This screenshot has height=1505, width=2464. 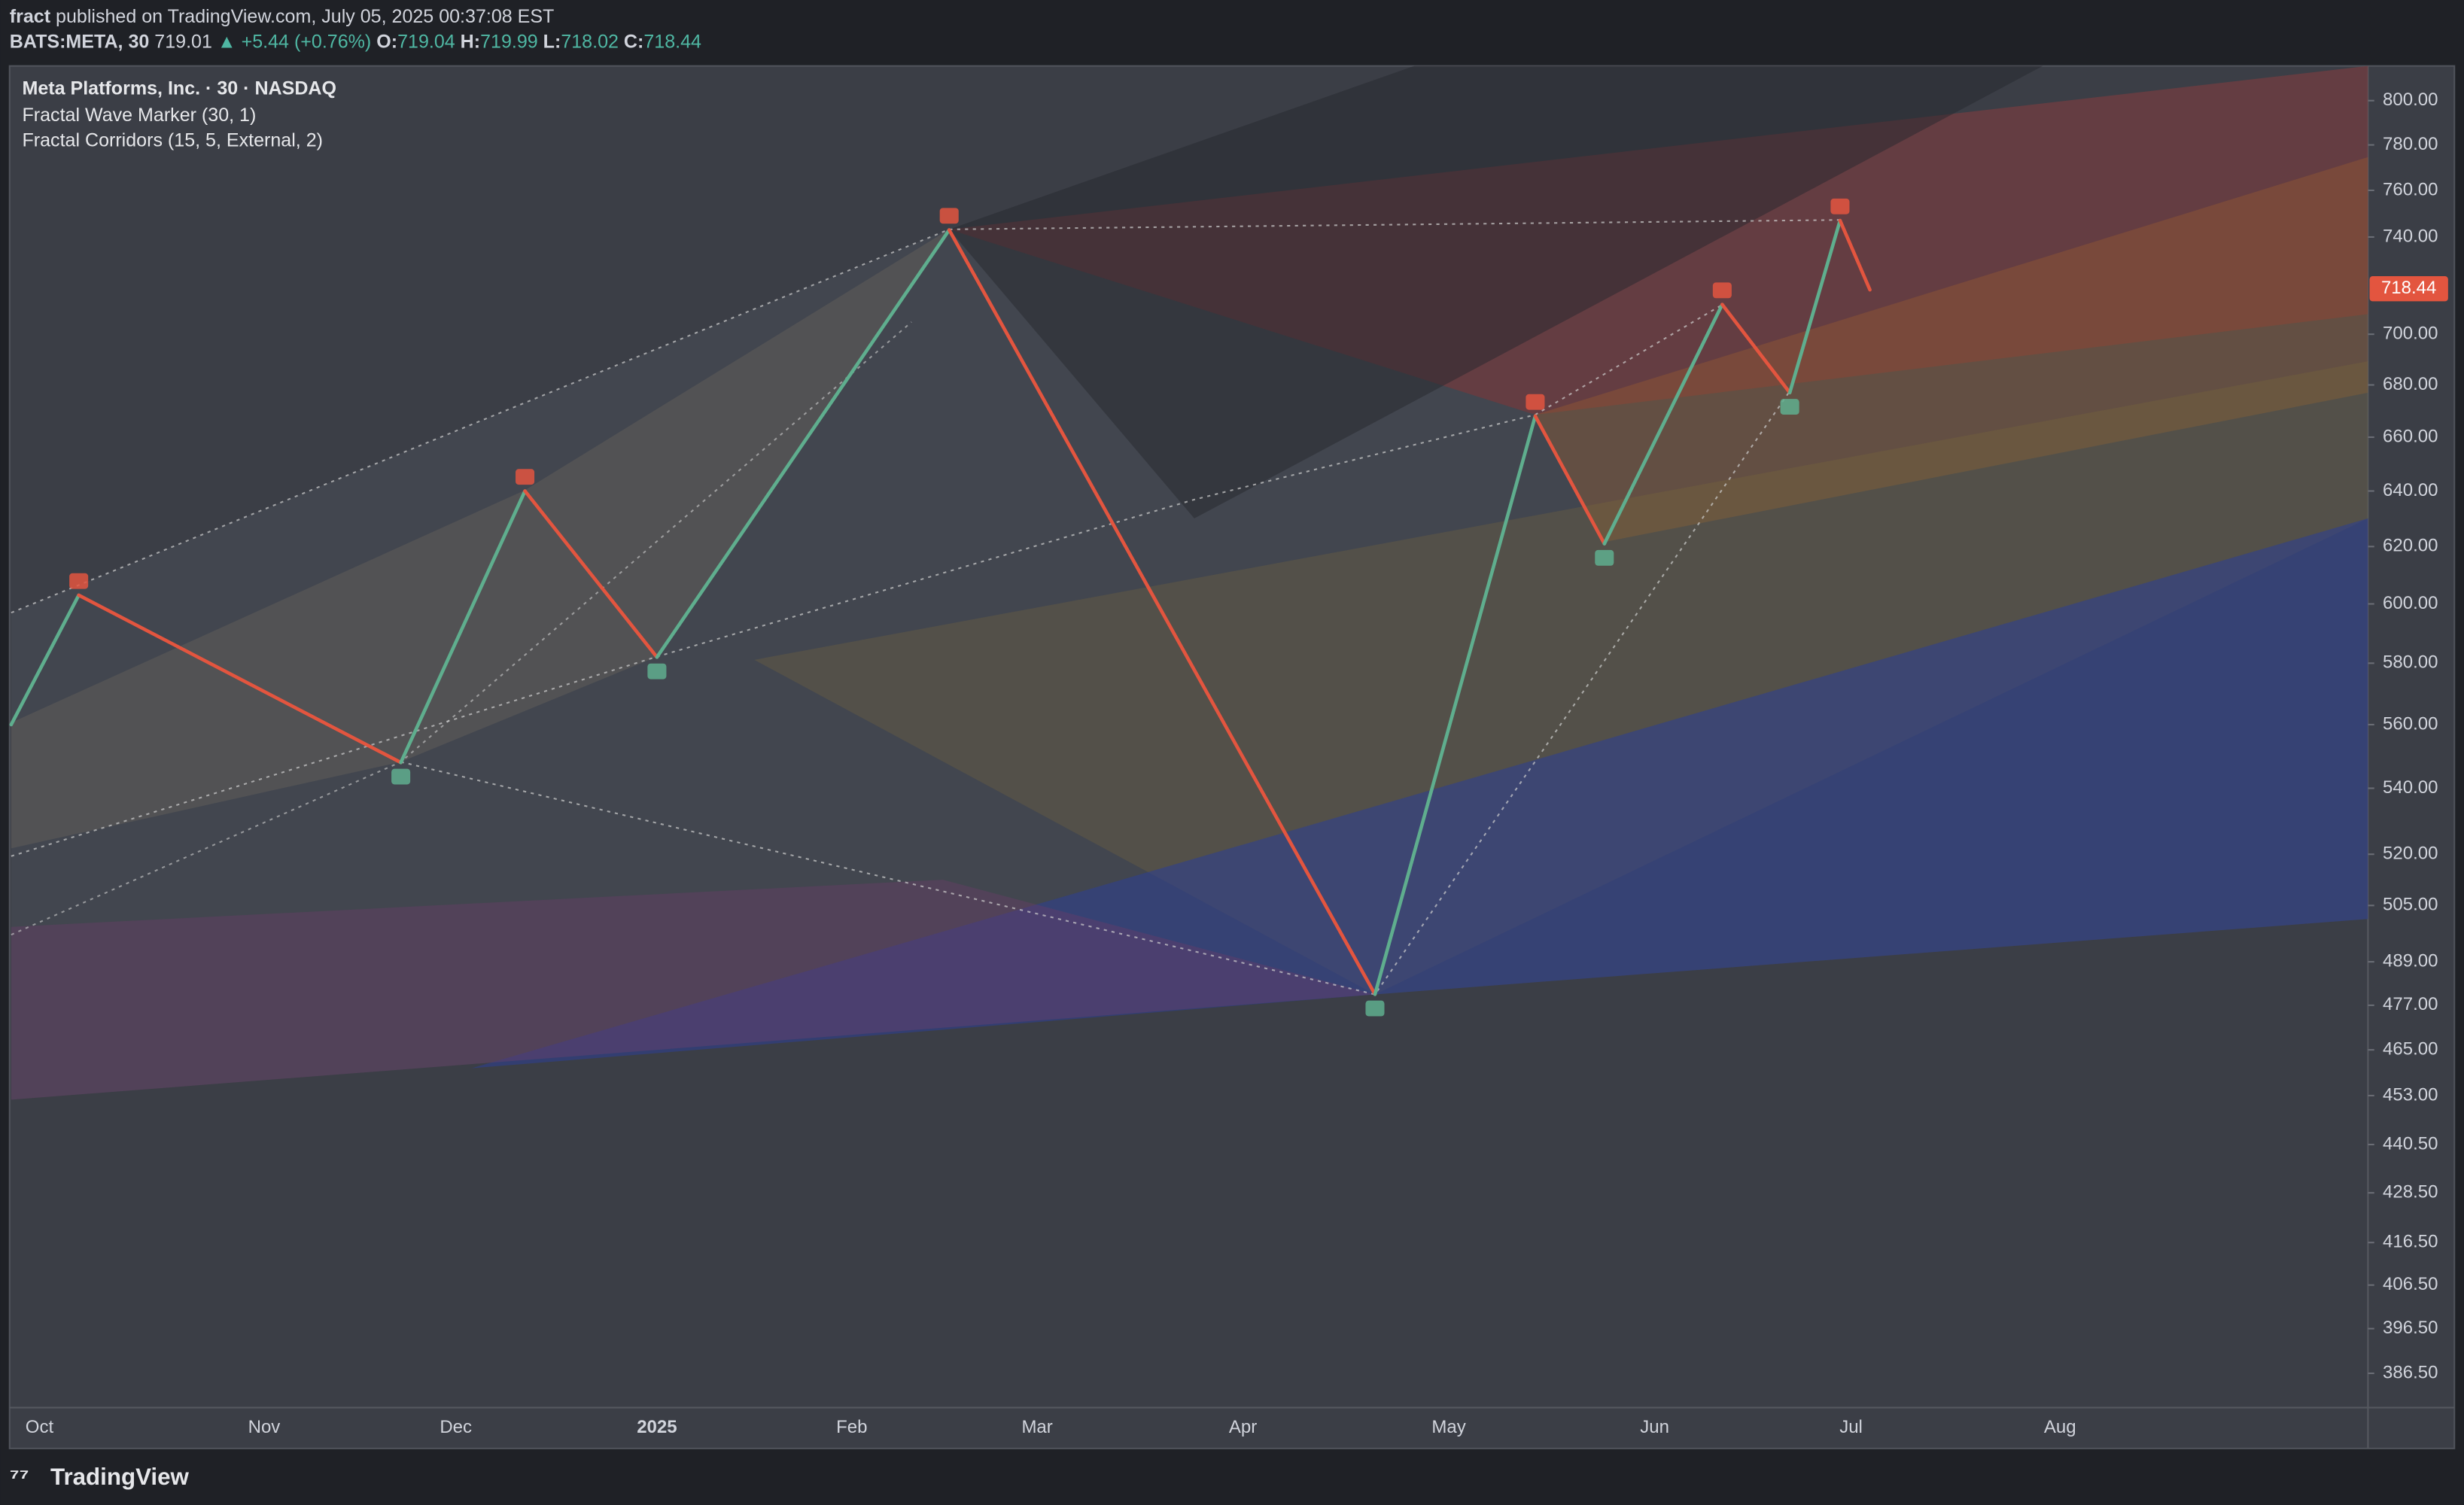 What do you see at coordinates (2410, 1242) in the screenshot?
I see `y-tick-label: 416.50` at bounding box center [2410, 1242].